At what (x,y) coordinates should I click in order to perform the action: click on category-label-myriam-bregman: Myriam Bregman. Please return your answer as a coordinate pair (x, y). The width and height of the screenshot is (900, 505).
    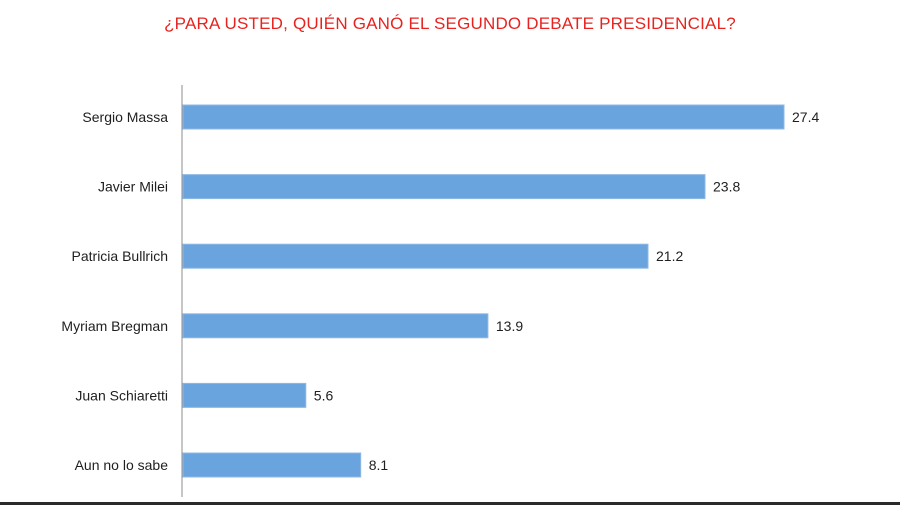
    Looking at the image, I should click on (114, 326).